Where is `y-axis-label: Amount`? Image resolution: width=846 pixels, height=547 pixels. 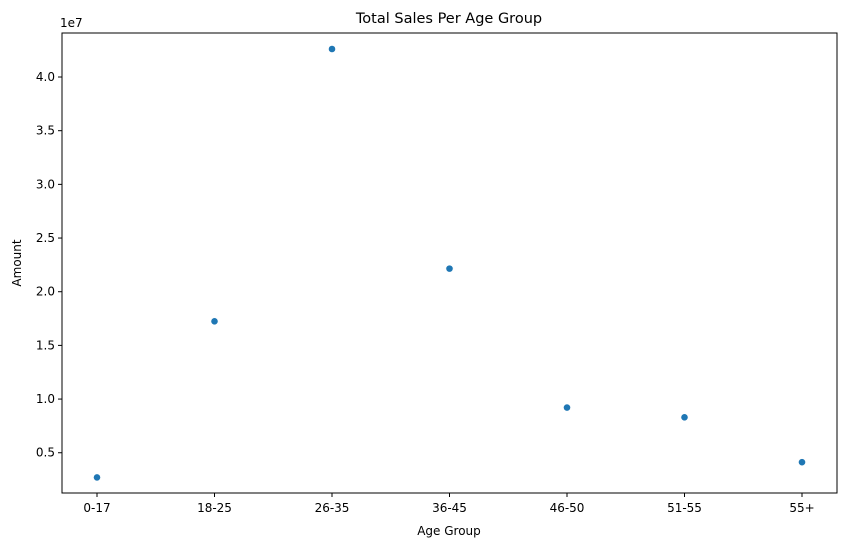 y-axis-label: Amount is located at coordinates (17, 262).